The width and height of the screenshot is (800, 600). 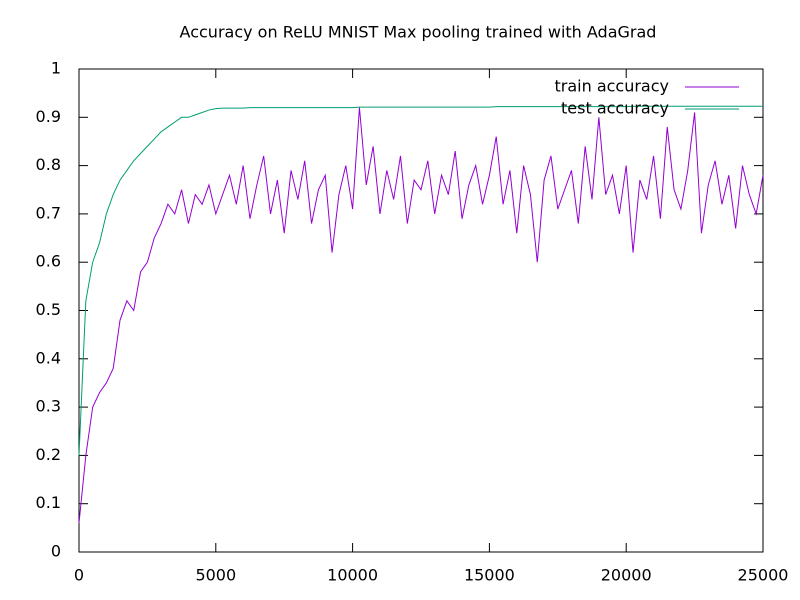 I want to click on y-tick-label: 0.7, so click(x=48, y=212).